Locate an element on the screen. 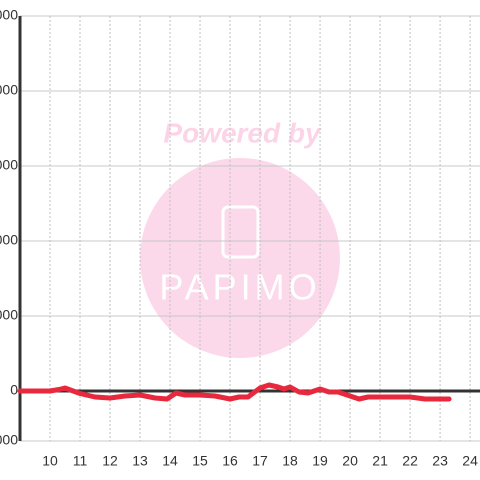 Image resolution: width=480 pixels, height=480 pixels. x-tick-label: 16 is located at coordinates (230, 461).